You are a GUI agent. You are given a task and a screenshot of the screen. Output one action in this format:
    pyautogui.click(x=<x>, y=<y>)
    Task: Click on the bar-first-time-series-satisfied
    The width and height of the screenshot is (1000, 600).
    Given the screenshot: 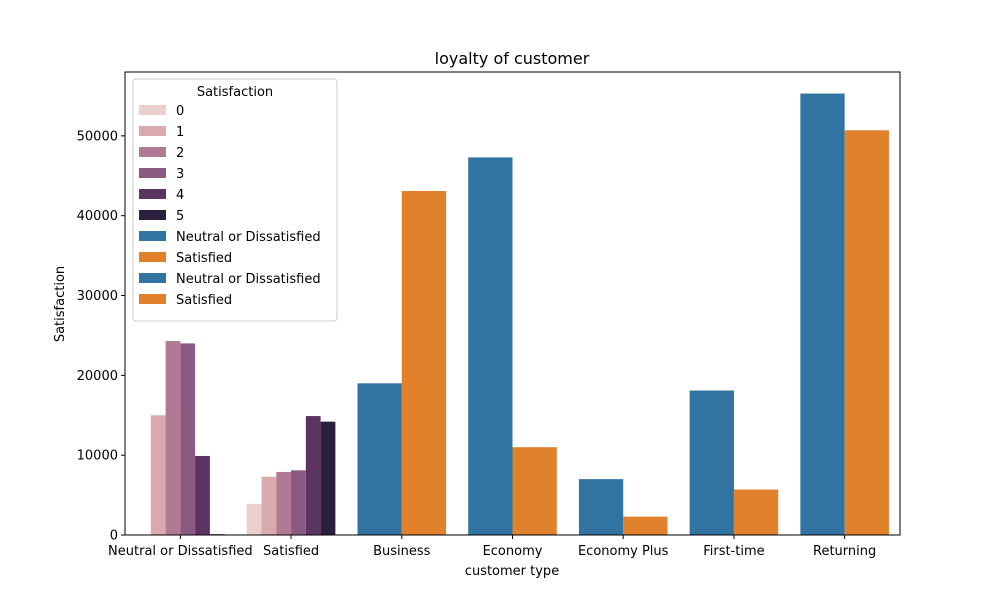 What is the action you would take?
    pyautogui.click(x=756, y=512)
    